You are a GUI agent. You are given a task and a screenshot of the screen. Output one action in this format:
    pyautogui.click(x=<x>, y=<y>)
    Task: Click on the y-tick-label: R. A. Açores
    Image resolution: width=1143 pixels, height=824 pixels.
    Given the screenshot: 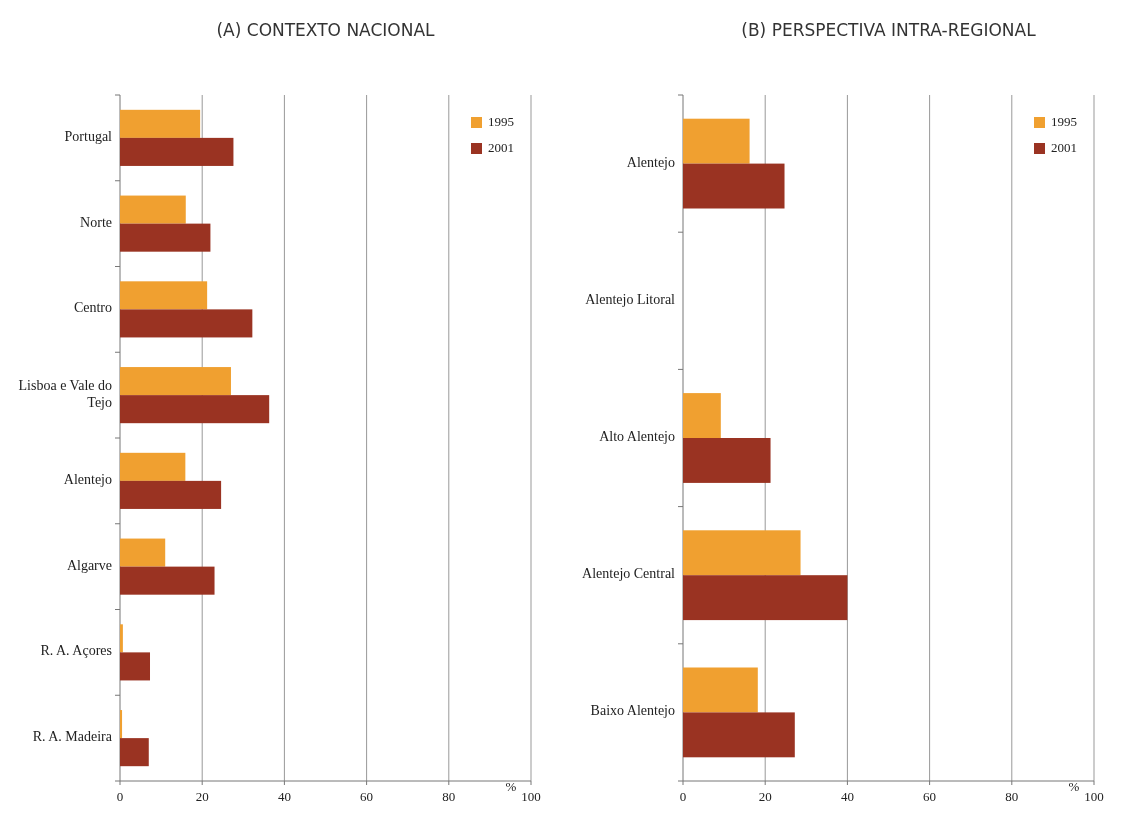 What is the action you would take?
    pyautogui.click(x=76, y=651)
    